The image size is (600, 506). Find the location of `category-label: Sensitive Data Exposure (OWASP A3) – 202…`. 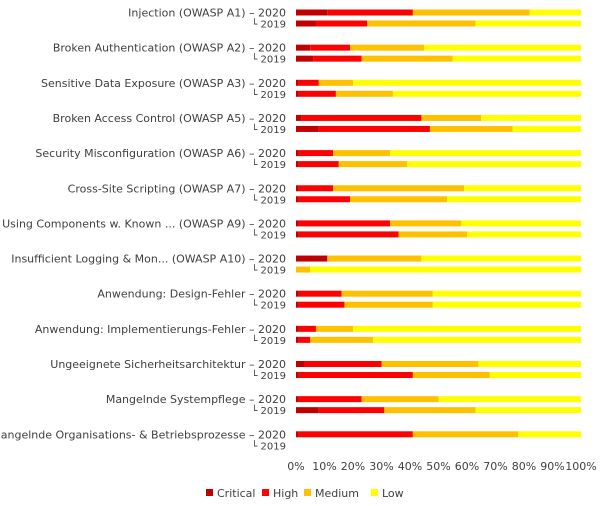

category-label: Sensitive Data Exposure (OWASP A3) – 202… is located at coordinates (163, 83).